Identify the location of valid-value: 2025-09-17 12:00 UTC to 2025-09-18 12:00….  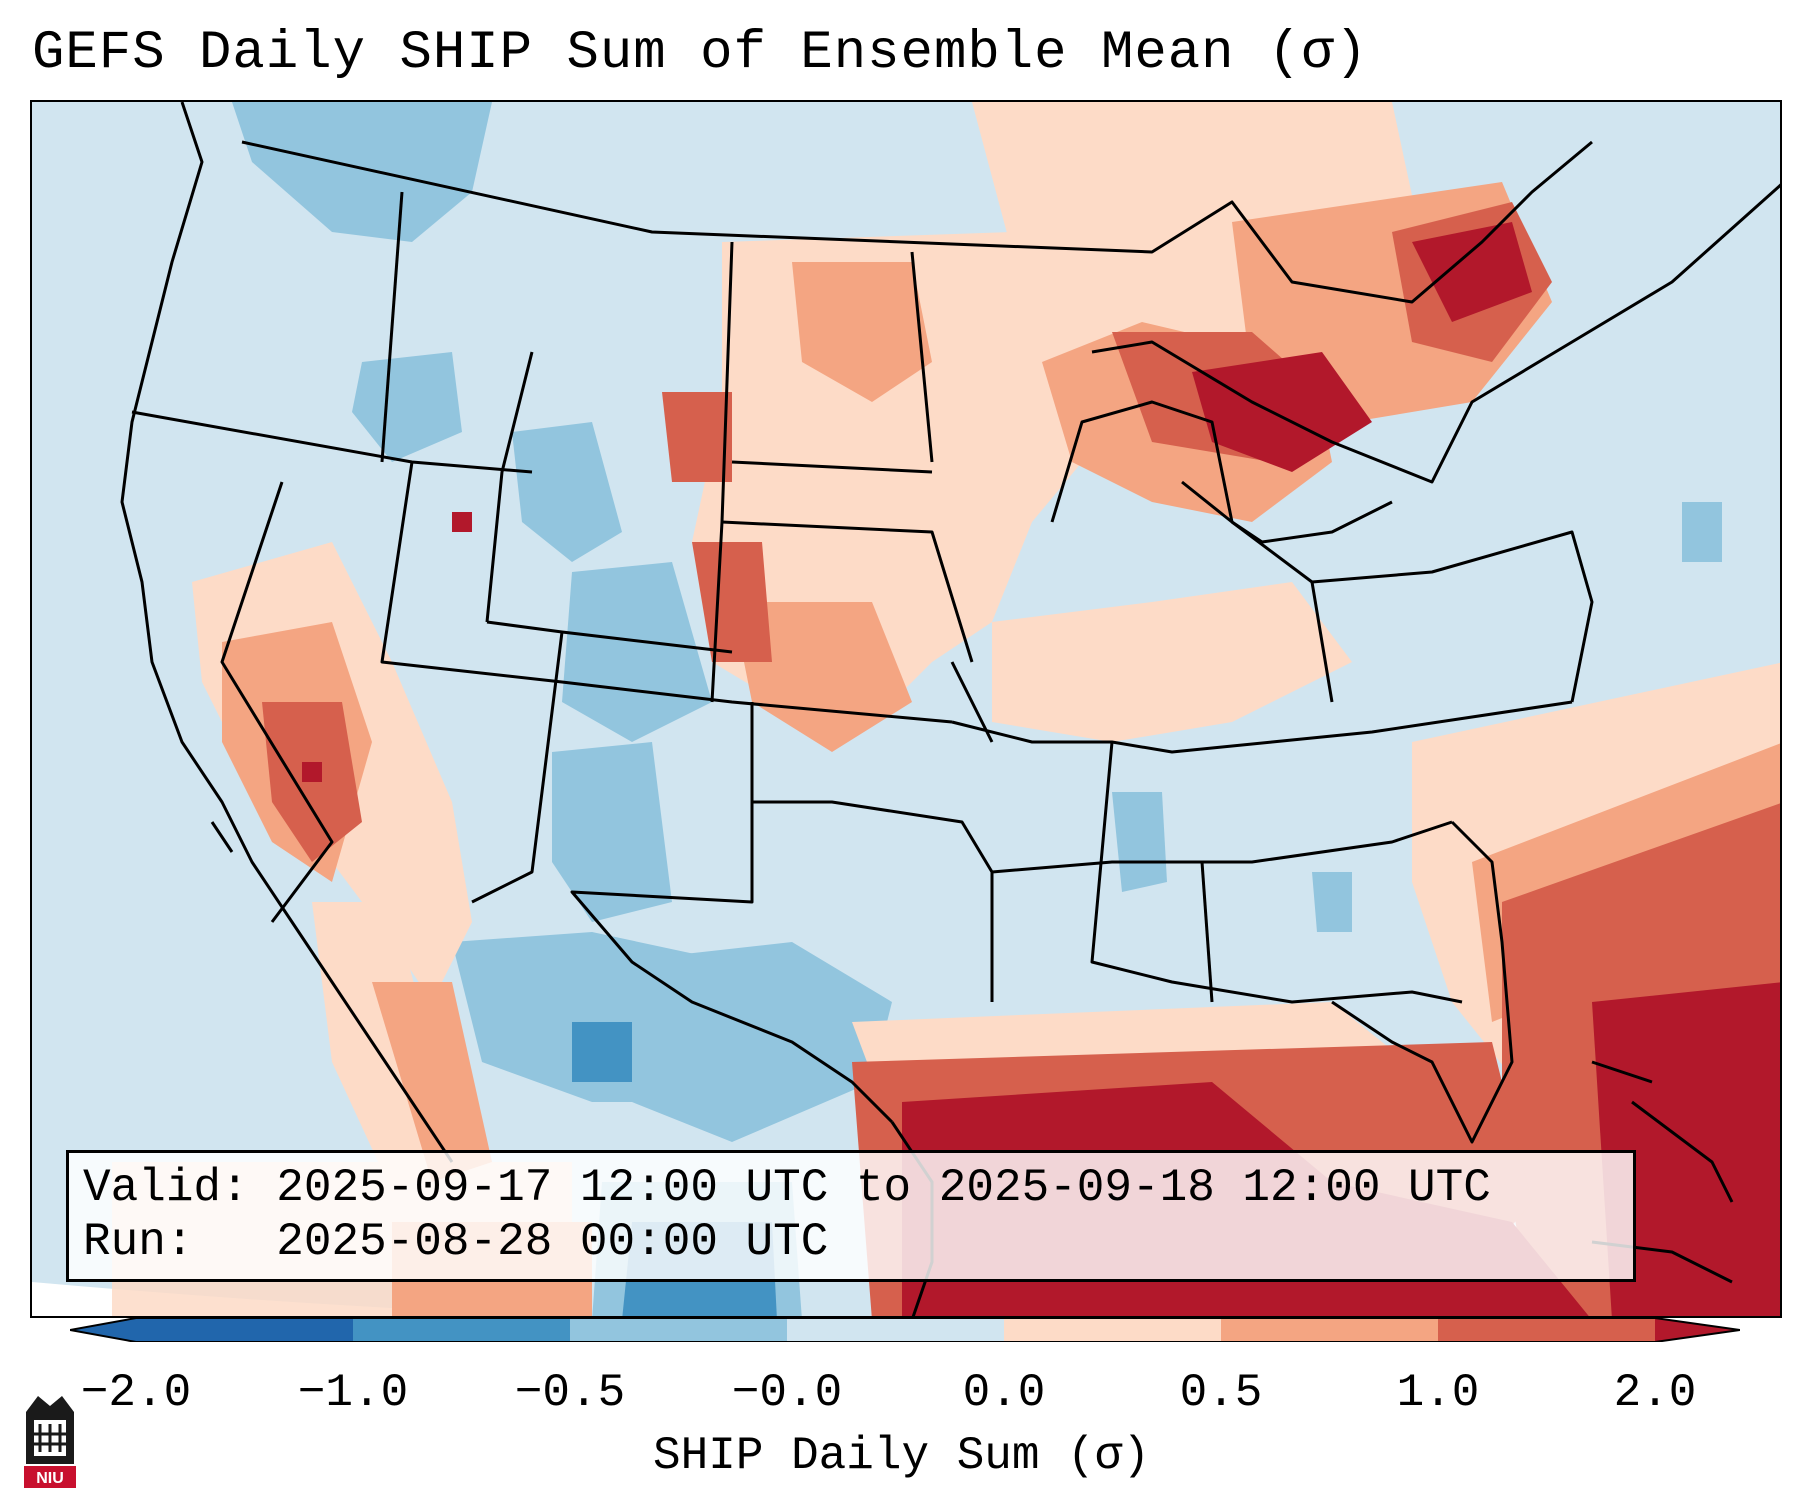
(883, 1188).